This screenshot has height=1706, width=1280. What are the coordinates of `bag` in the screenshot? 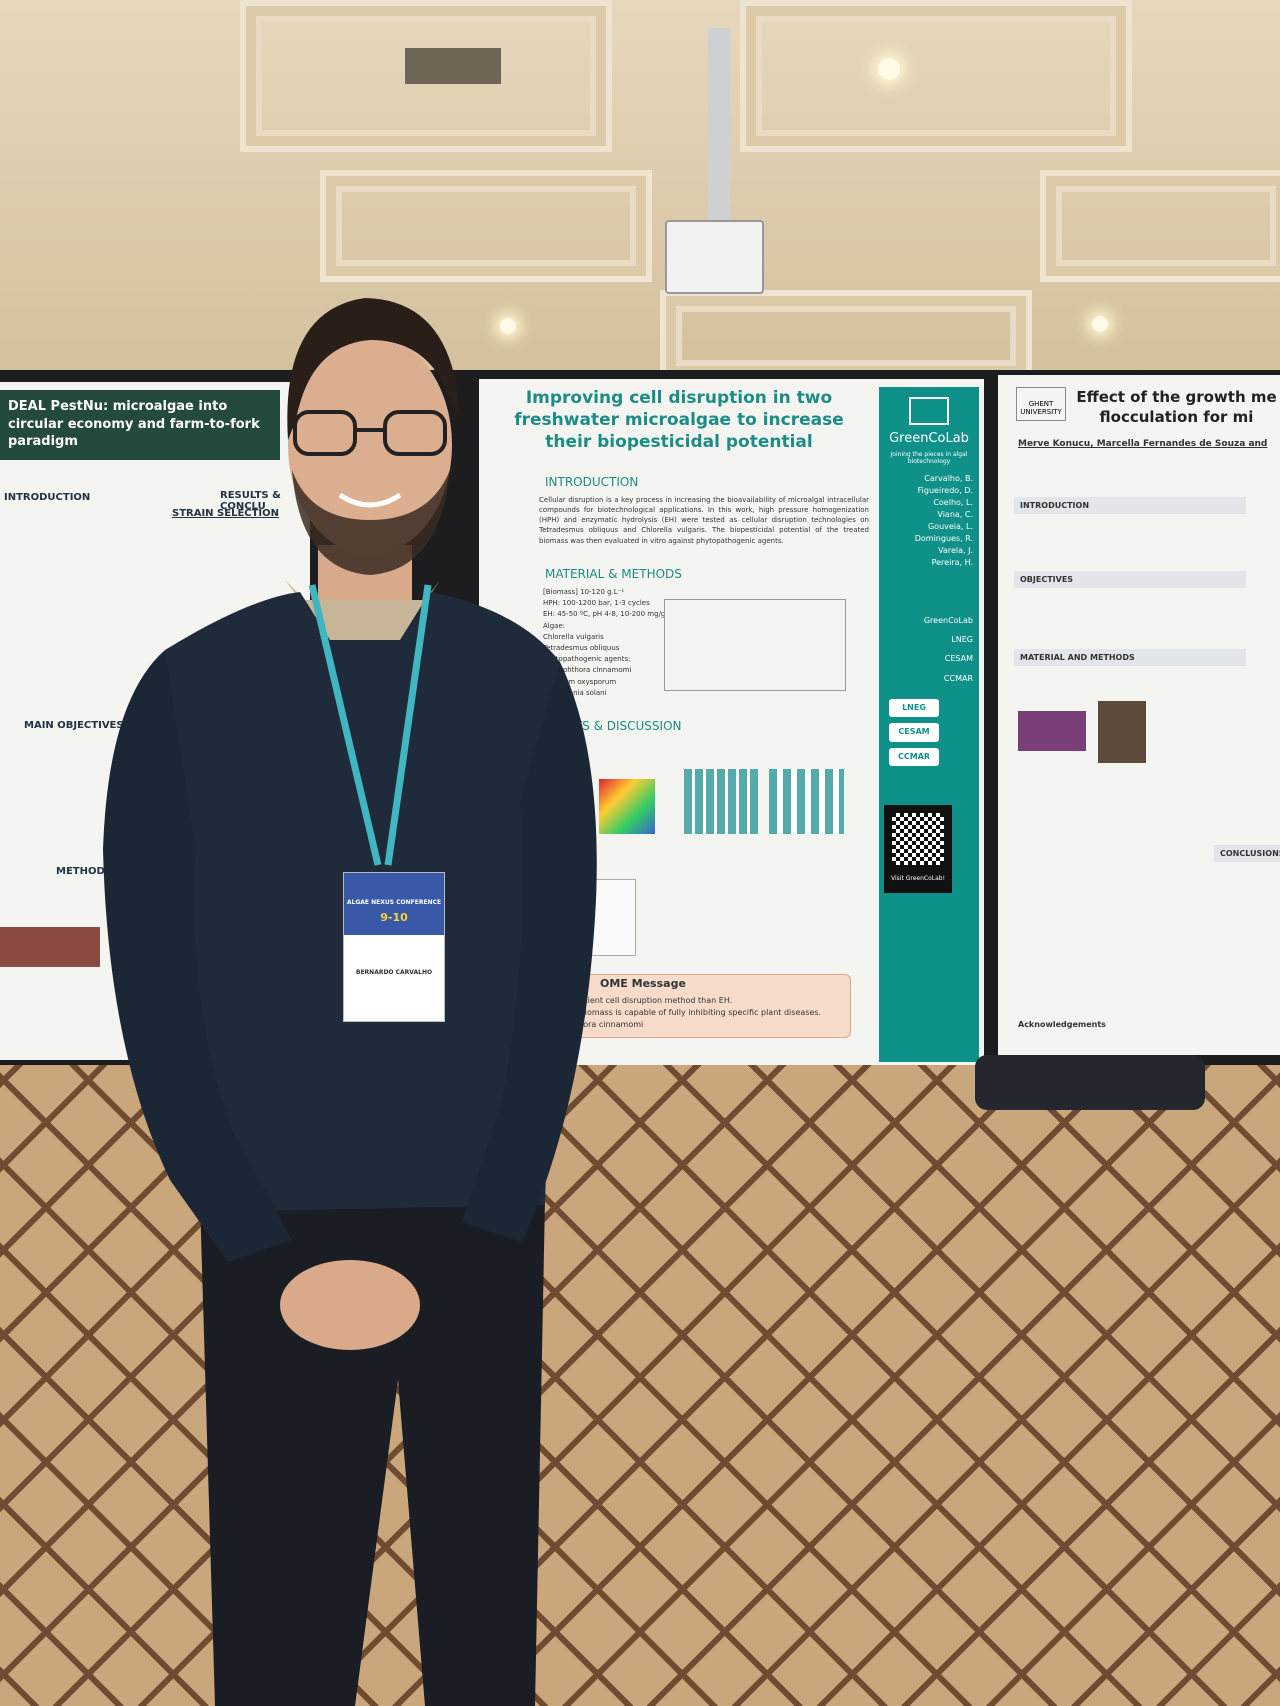 It's located at (1090, 1082).